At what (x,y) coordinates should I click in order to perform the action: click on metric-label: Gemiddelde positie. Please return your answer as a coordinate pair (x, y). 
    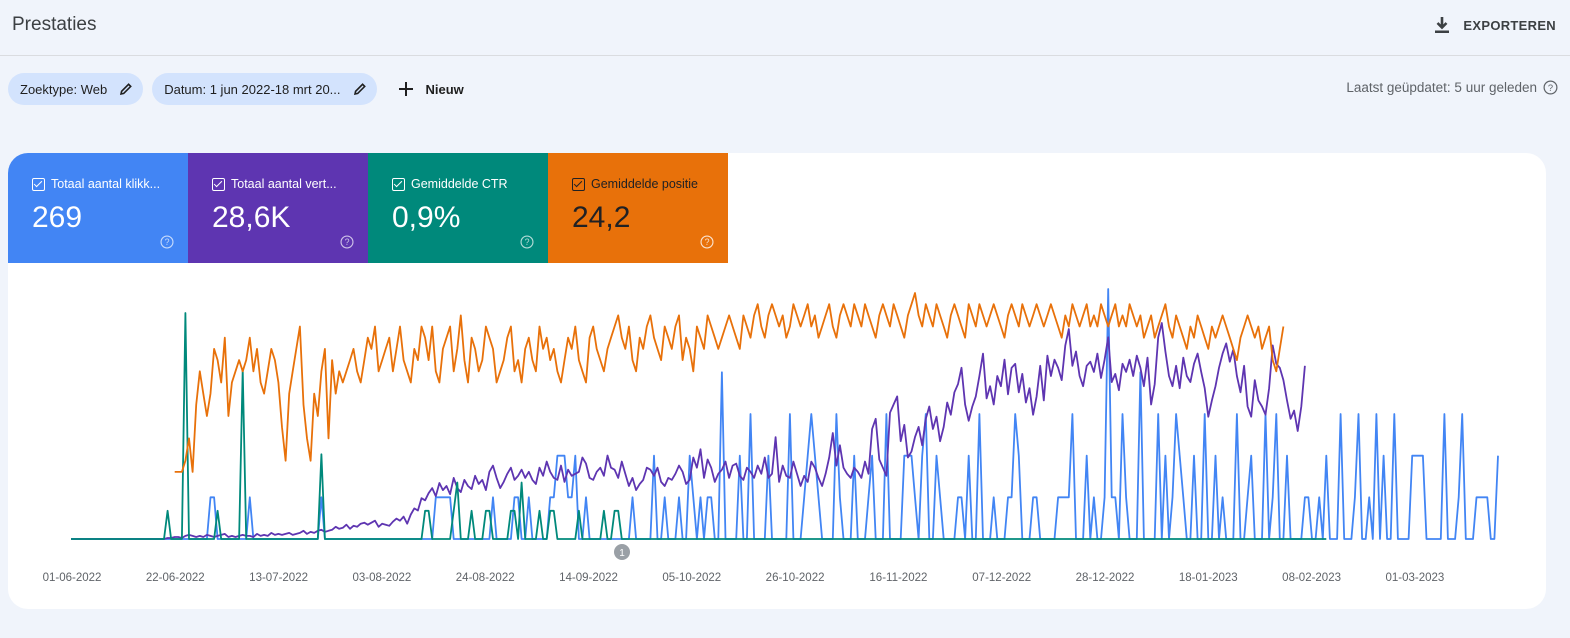
    Looking at the image, I should click on (645, 184).